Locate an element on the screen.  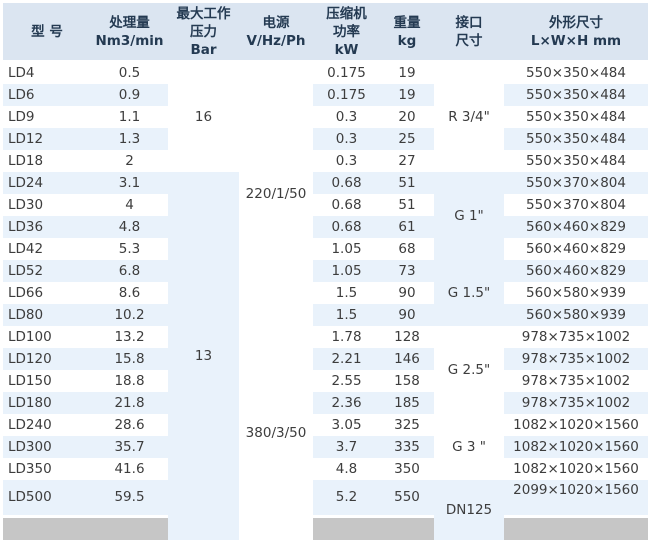
cell-capacity: 1.3 is located at coordinates (129, 139).